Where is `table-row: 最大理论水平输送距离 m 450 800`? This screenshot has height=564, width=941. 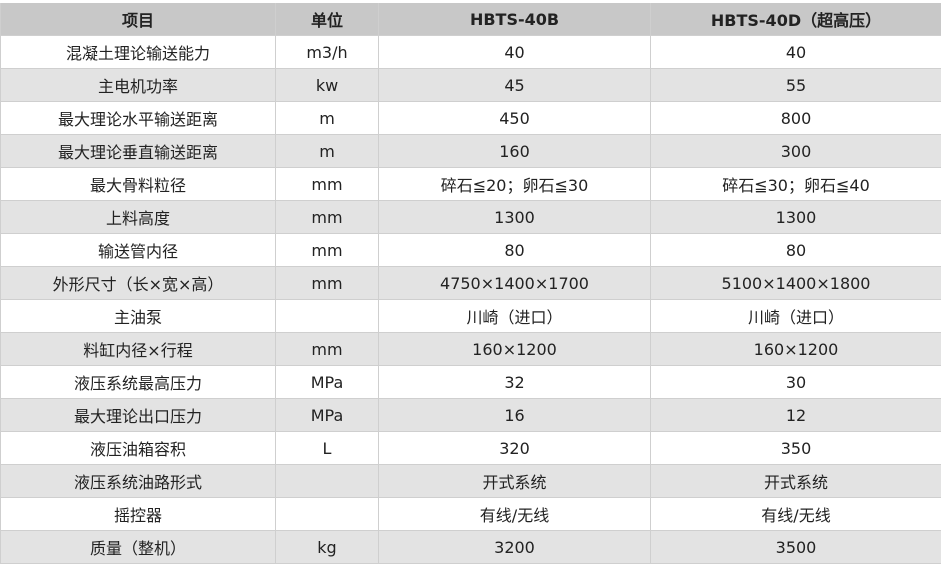 table-row: 最大理论水平输送距离 m 450 800 is located at coordinates (470, 118).